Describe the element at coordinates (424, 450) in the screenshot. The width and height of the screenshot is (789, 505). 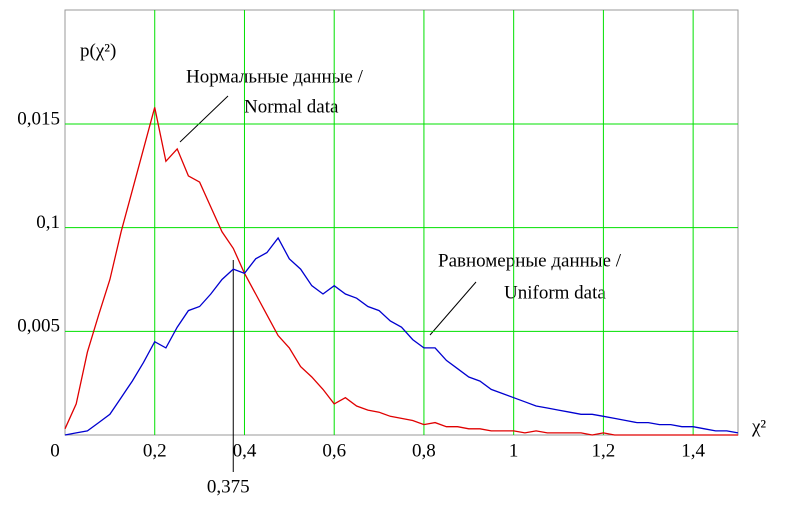
I see `x-tick-label: 0,8` at that location.